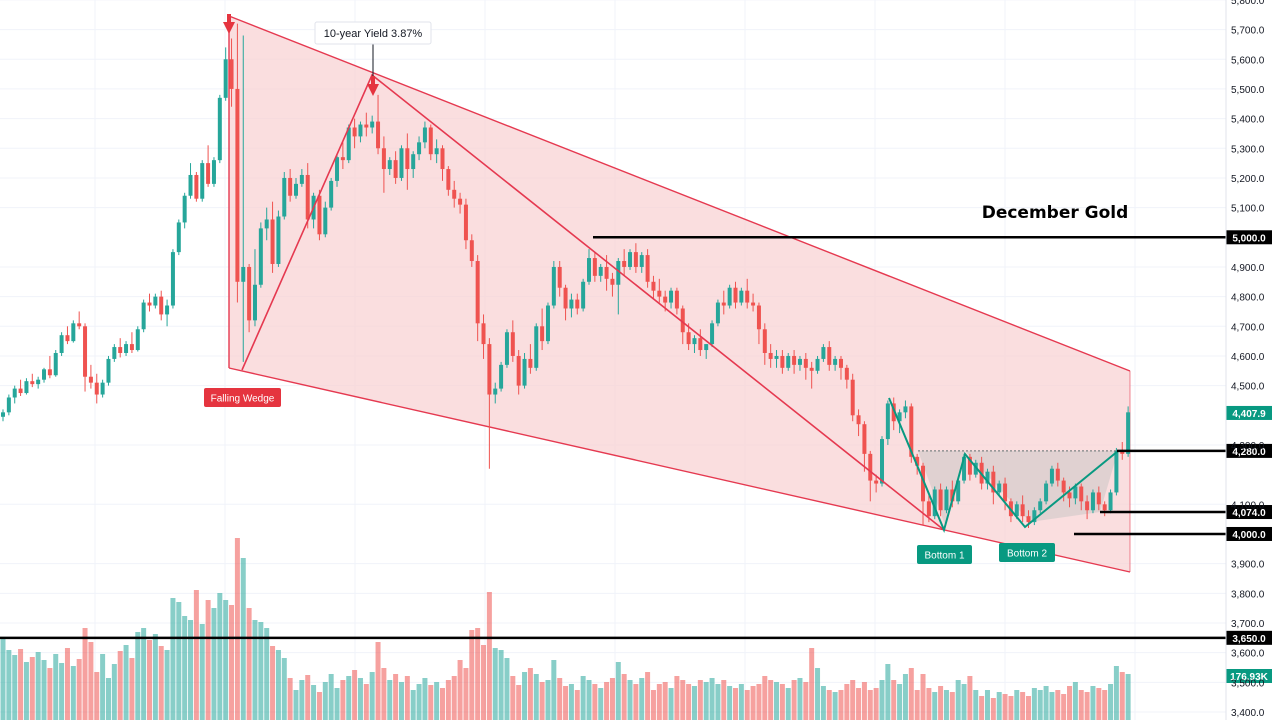 This screenshot has height=720, width=1280. What do you see at coordinates (1249, 535) in the screenshot?
I see `level-badge-label: 4,000.0` at bounding box center [1249, 535].